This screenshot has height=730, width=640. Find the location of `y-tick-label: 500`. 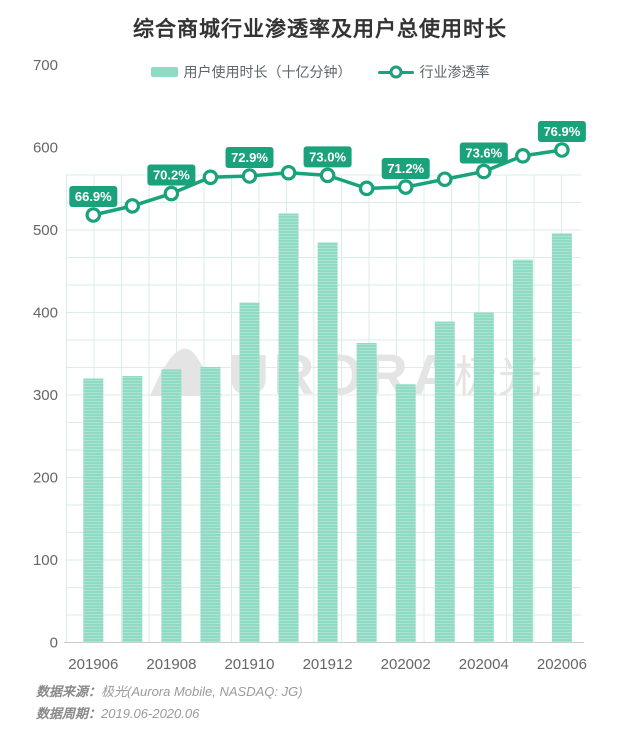

y-tick-label: 500 is located at coordinates (45, 230).